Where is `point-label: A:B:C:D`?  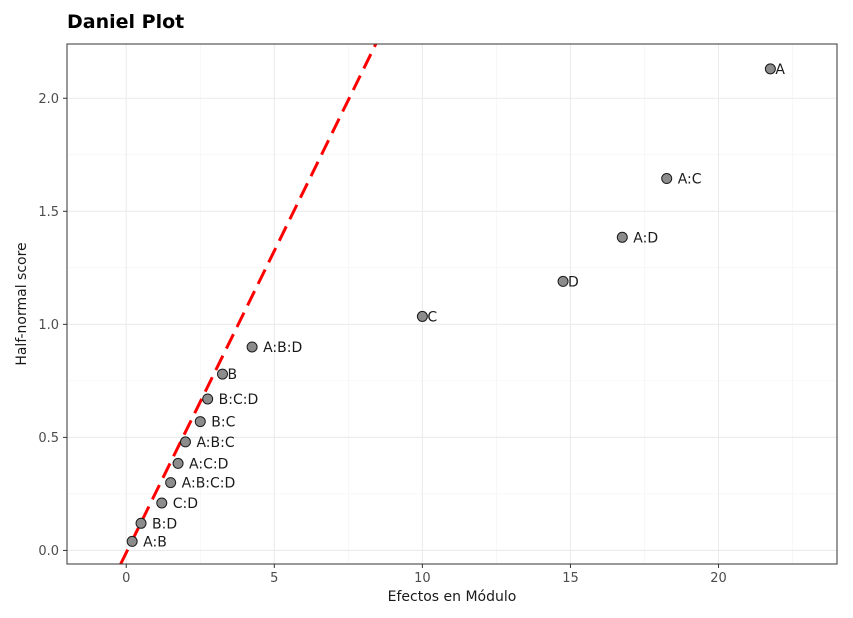
point-label: A:B:C:D is located at coordinates (209, 484).